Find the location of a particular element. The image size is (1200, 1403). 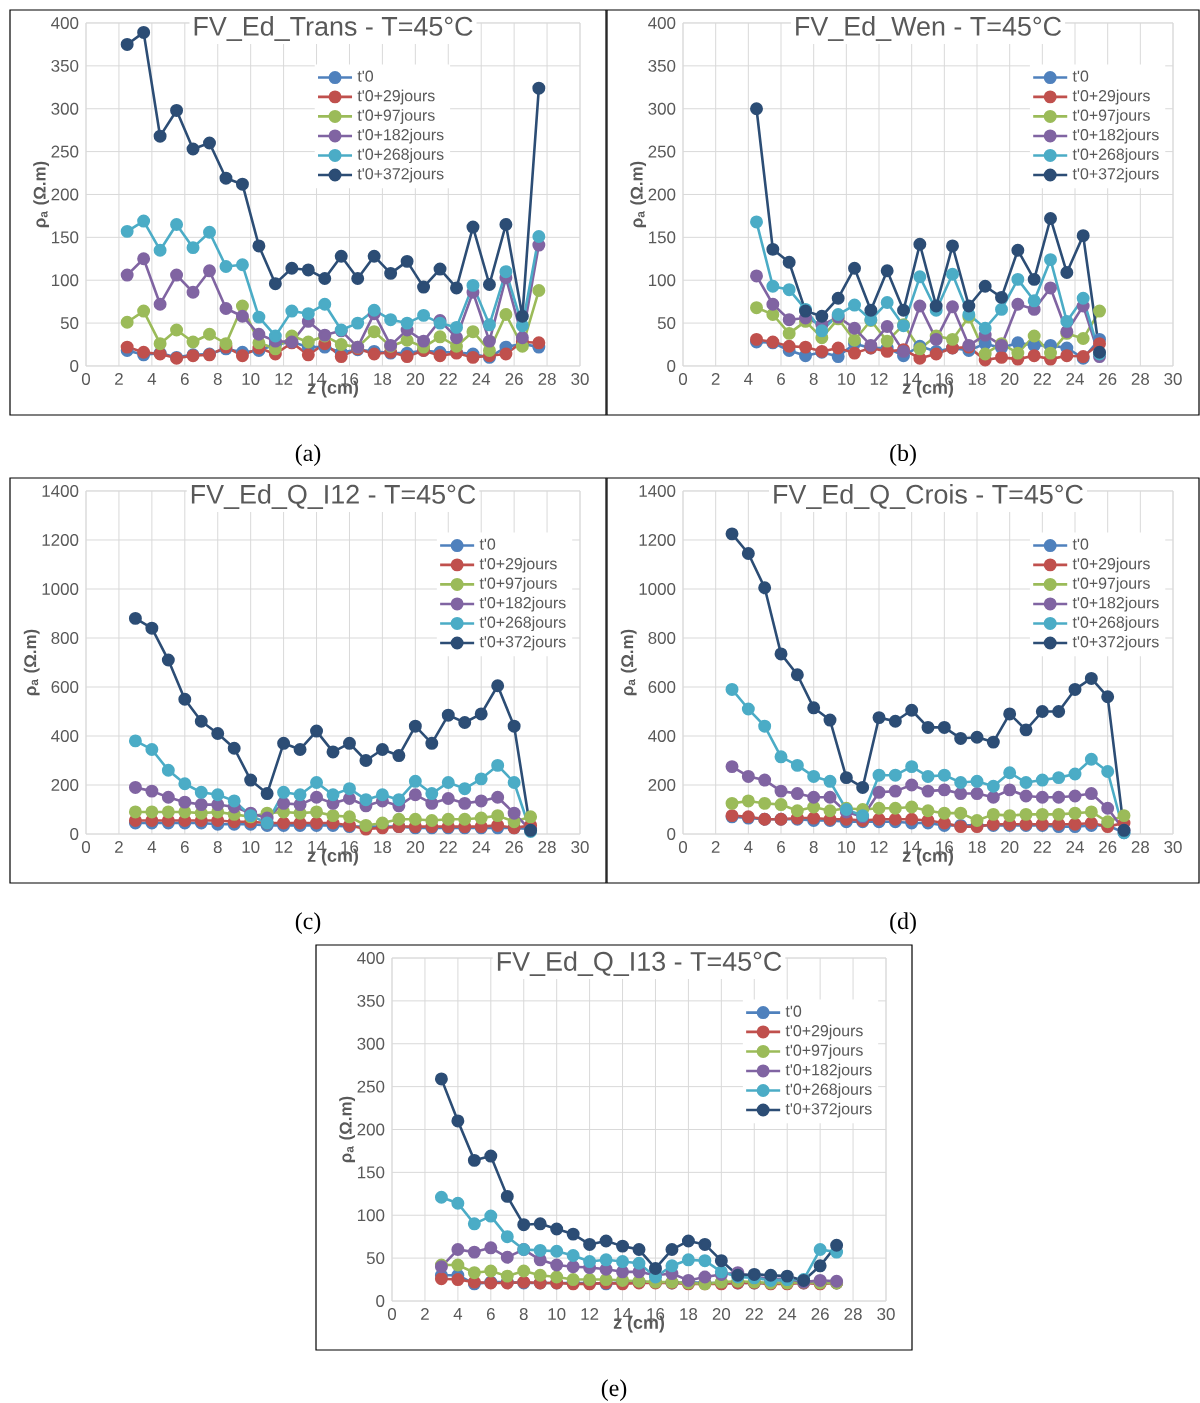

text: (b) is located at coordinates (903, 455).